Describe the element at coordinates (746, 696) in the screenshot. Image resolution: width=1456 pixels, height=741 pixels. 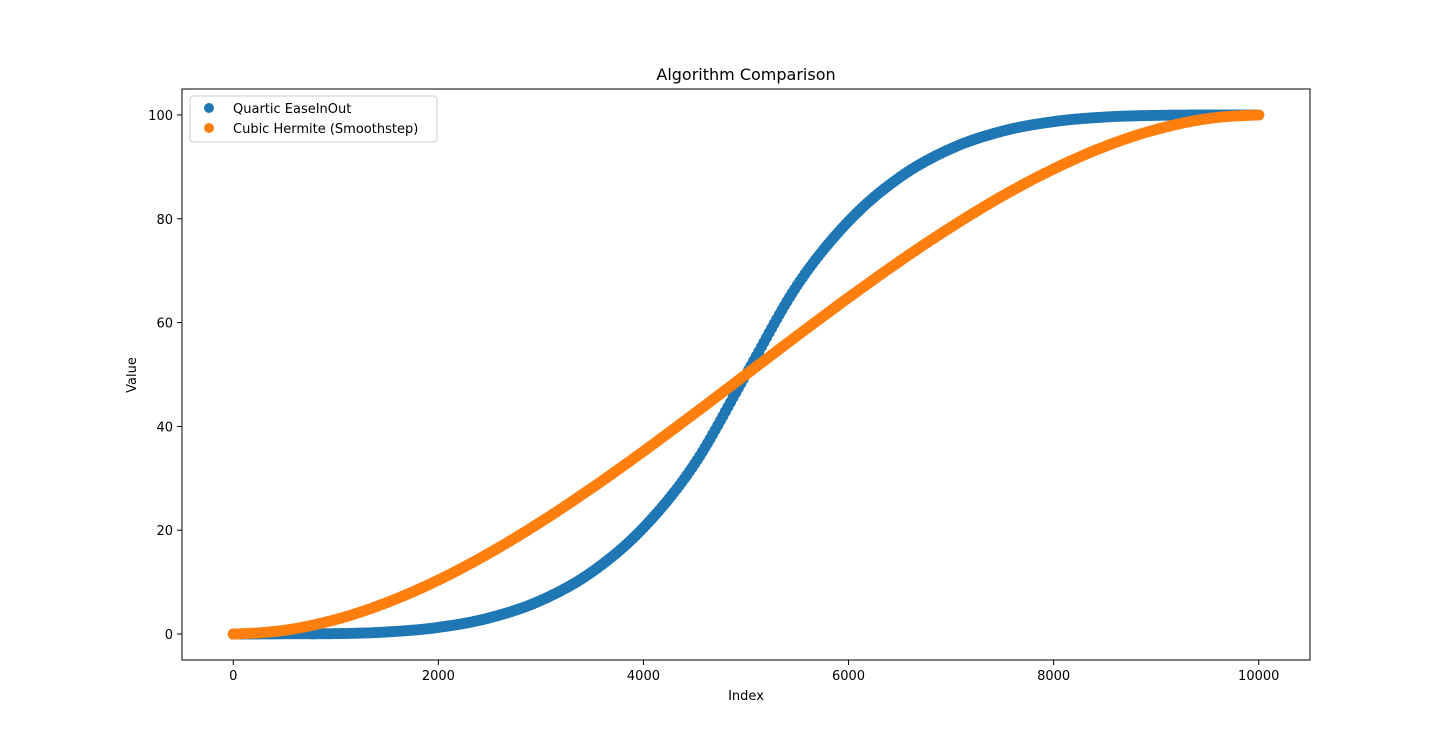
I see `x-axis-label: Index` at that location.